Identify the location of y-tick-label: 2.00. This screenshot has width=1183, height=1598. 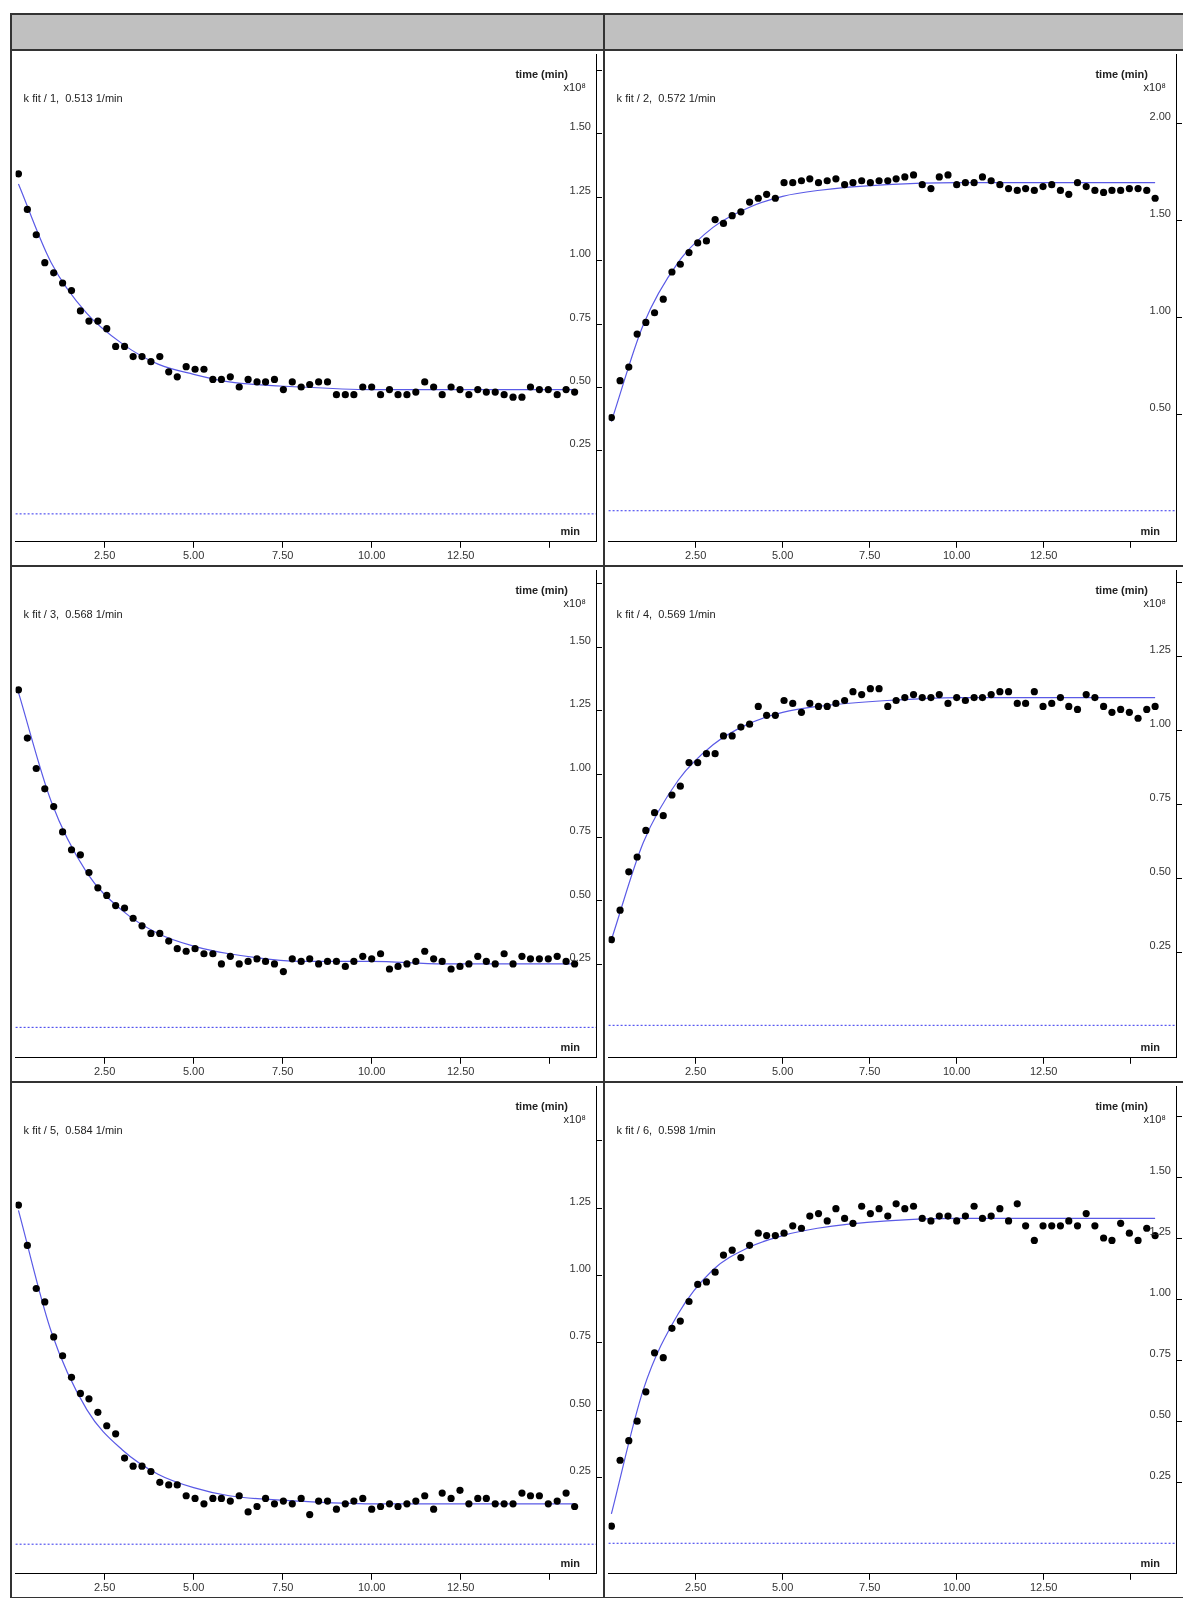
(1160, 115).